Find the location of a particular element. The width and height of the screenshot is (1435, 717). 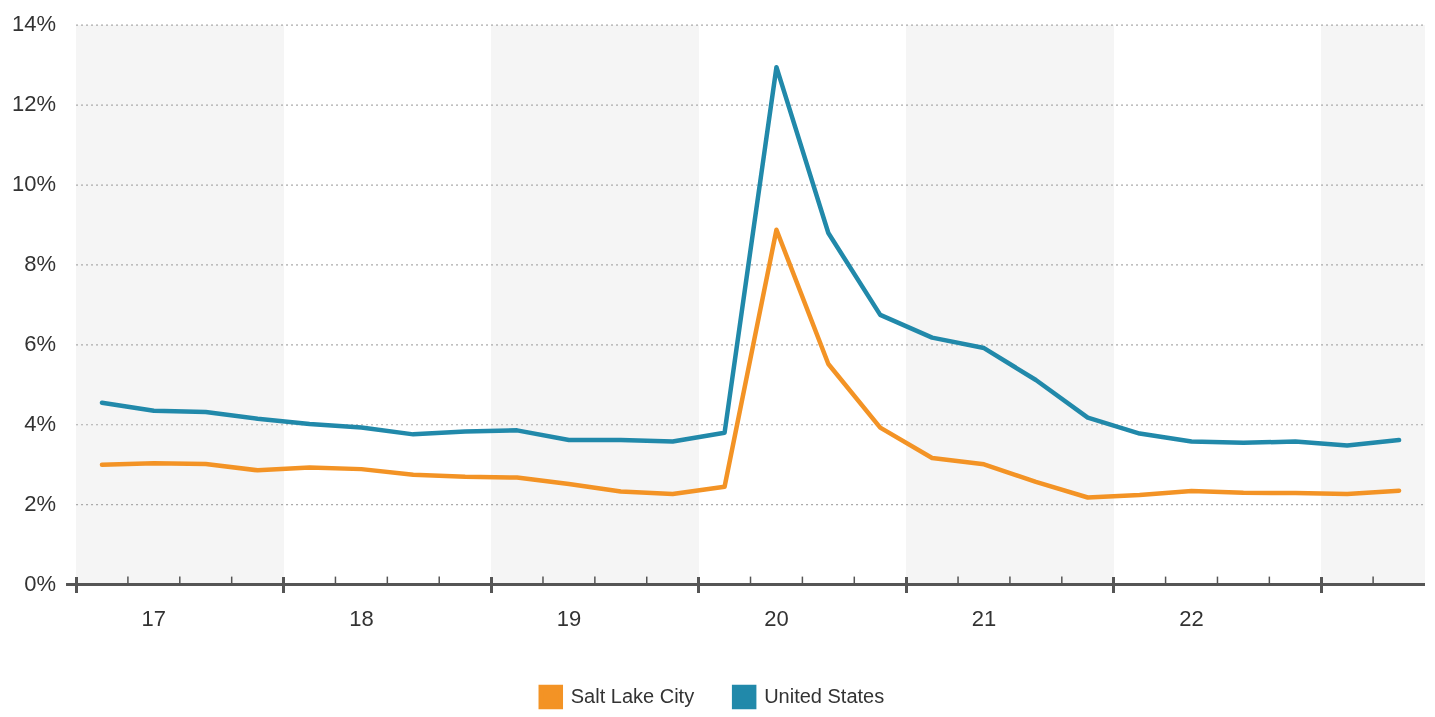

x-tick-label: 20 is located at coordinates (776, 618).